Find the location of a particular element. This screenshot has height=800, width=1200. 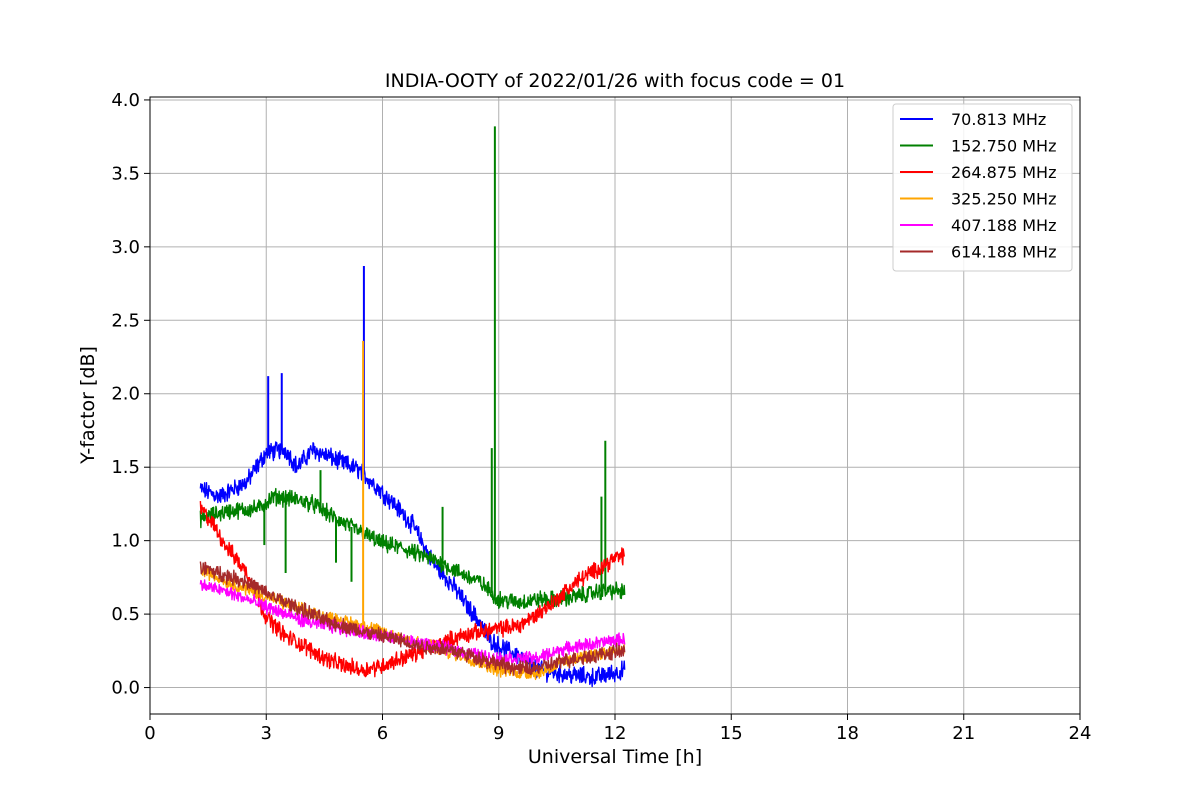

legend-label: 325.250 MHz is located at coordinates (1003, 199).